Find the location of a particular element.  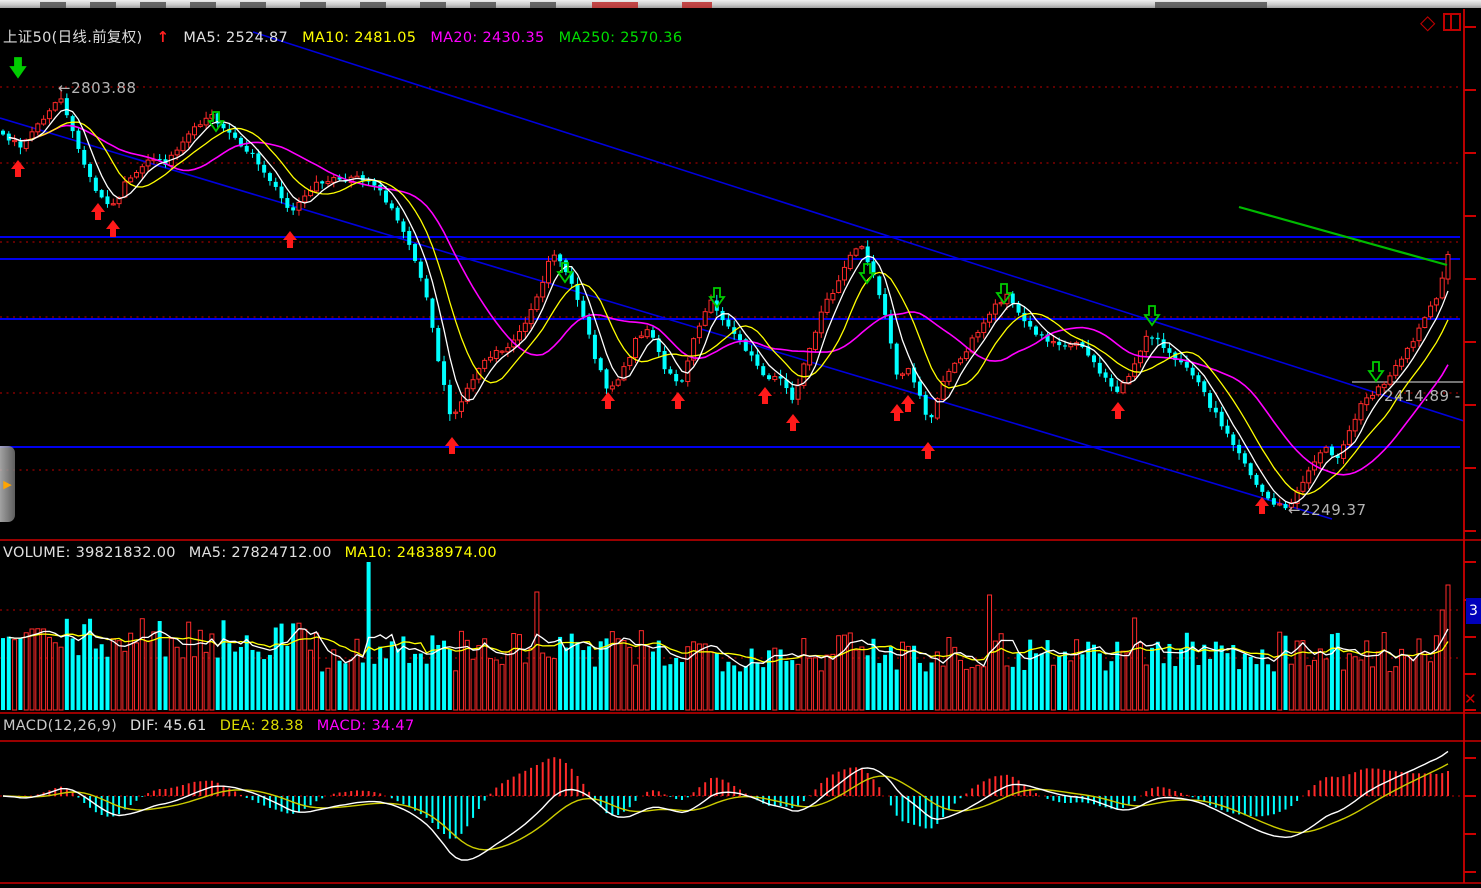

ma-label-3: MA250: 2570.36 is located at coordinates (620, 38).